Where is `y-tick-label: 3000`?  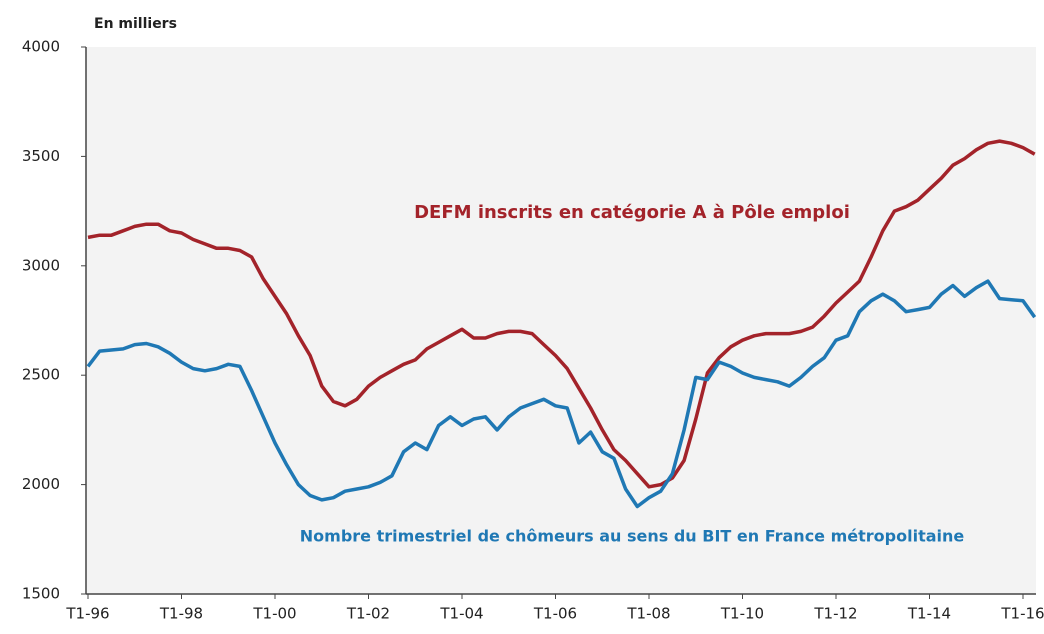 y-tick-label: 3000 is located at coordinates (41, 265).